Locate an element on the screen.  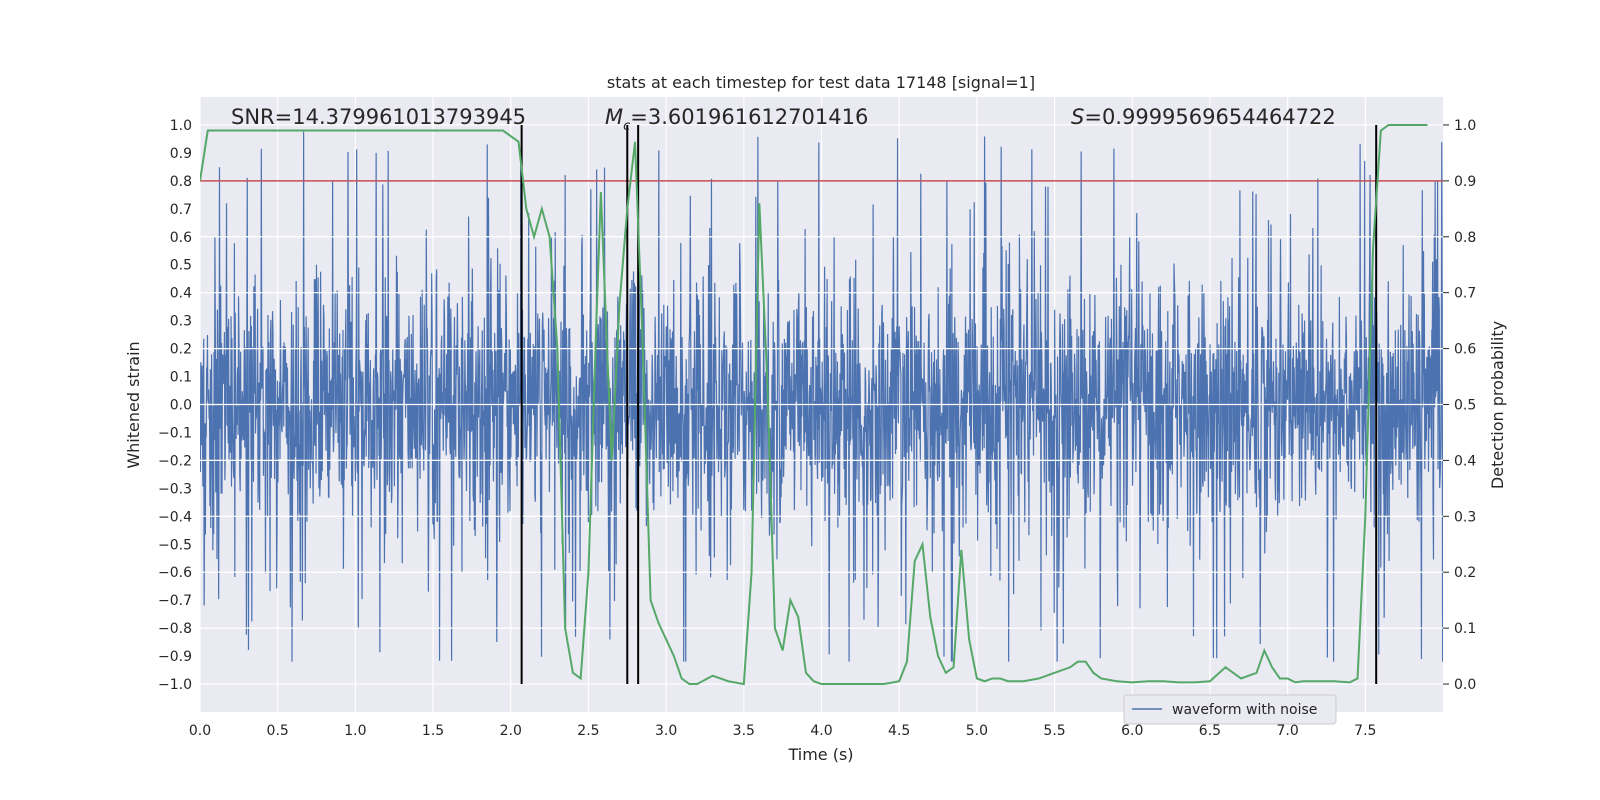
left-y-tick-label: 0.5 is located at coordinates (181, 266).